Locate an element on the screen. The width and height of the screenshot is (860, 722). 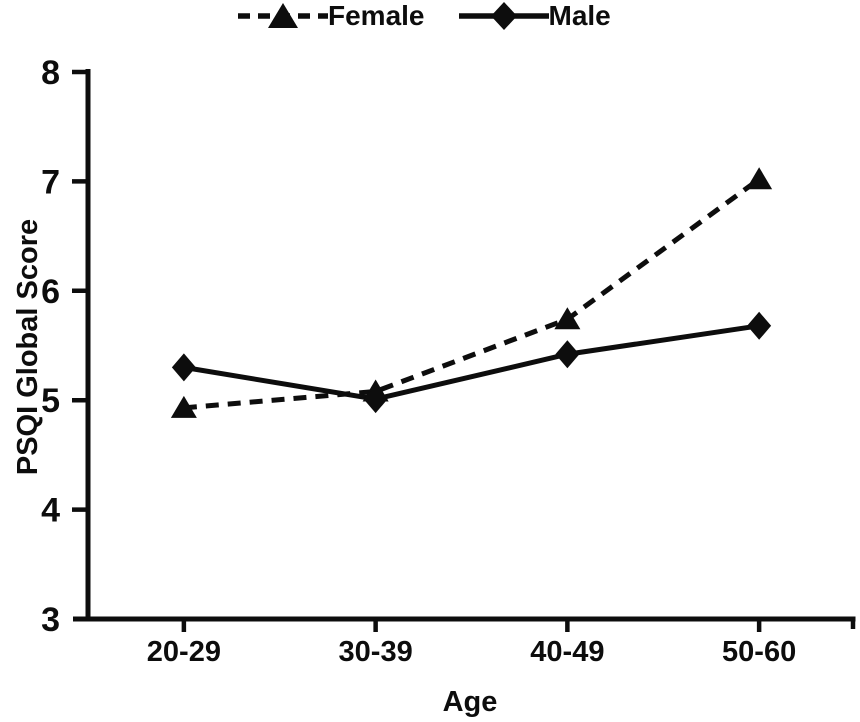
chart-legend: Female Male is located at coordinates (424, 16).